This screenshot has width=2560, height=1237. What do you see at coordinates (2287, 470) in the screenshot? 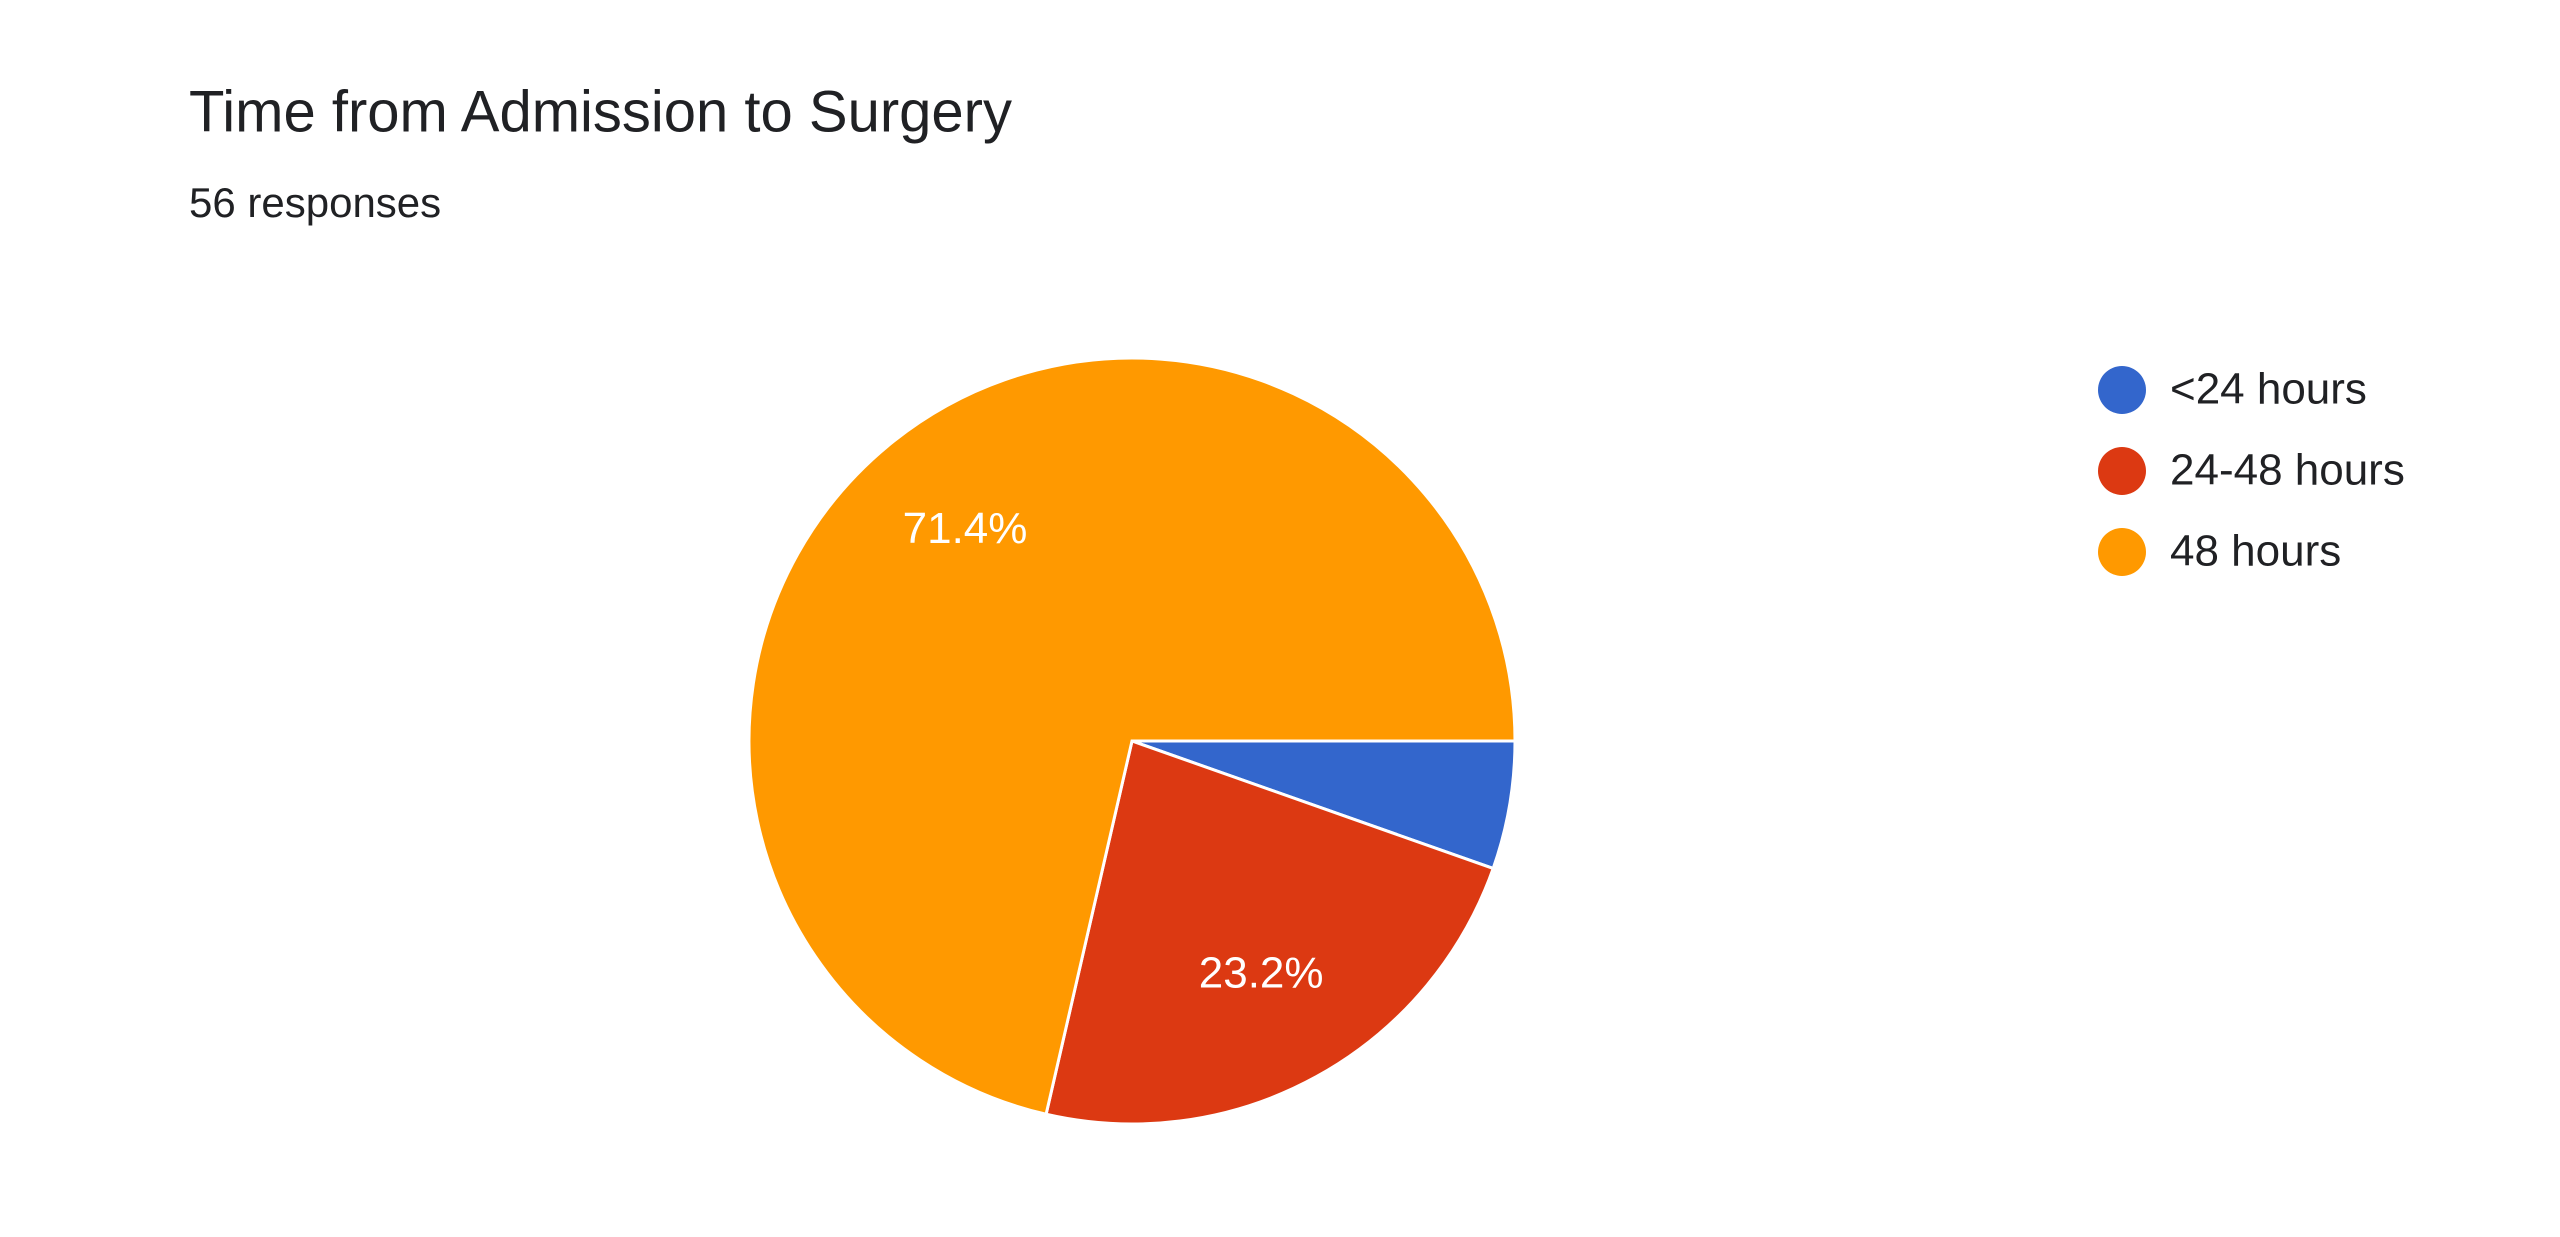
I see `legend-label: 24-48 hours` at bounding box center [2287, 470].